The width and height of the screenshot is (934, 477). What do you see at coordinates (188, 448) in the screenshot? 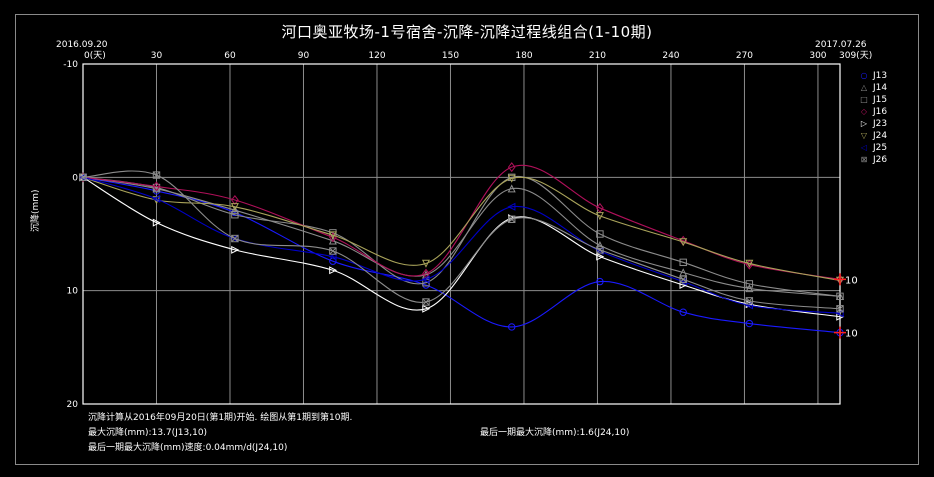
I see `footer-last-max-rate: 最后一期最大沉降(mm)速度:0.04mm/d(J24,10)` at bounding box center [188, 448].